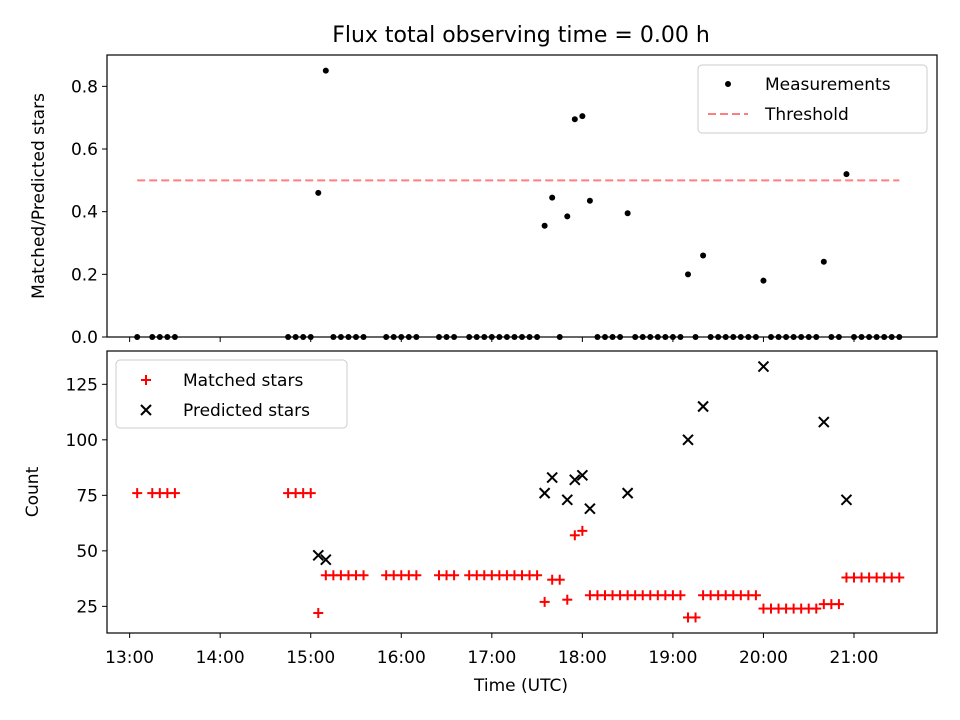 The image size is (960, 720). I want to click on legend: Measurements Threshold, so click(812, 99).